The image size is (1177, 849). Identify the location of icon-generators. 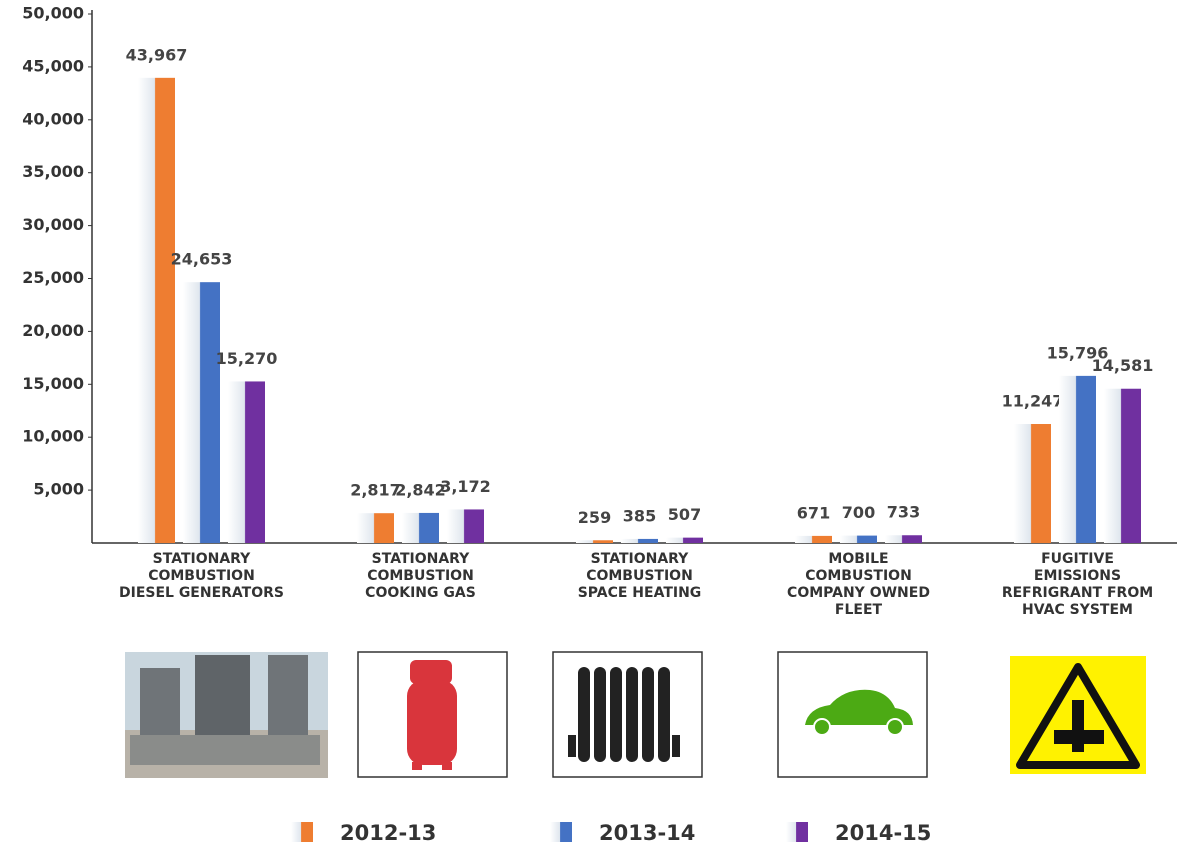
(226, 715).